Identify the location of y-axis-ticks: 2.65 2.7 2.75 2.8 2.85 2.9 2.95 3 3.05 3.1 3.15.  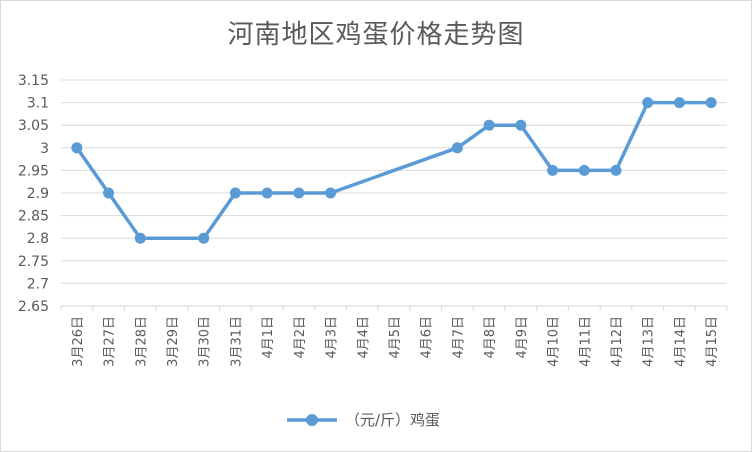
(33, 194).